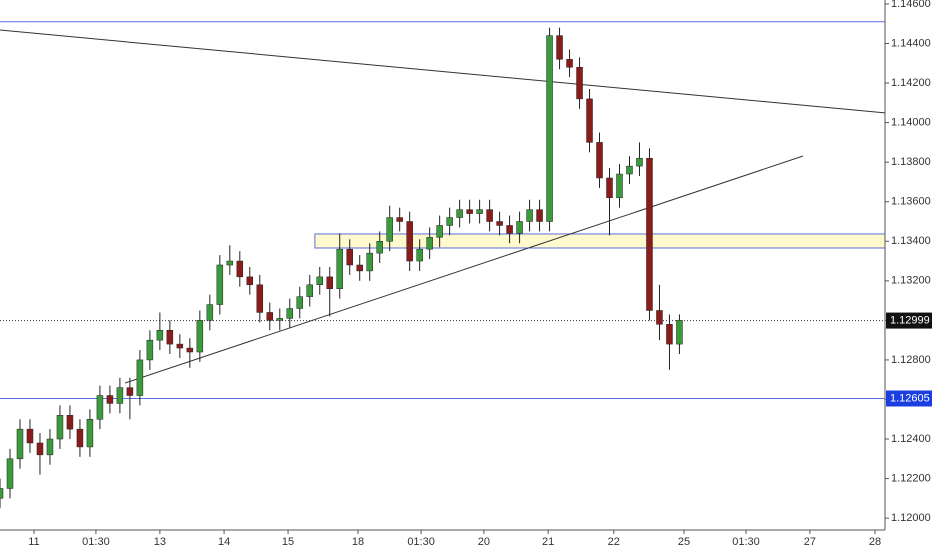 The width and height of the screenshot is (932, 550). What do you see at coordinates (911, 360) in the screenshot?
I see `y-tick-label: 1.12800` at bounding box center [911, 360].